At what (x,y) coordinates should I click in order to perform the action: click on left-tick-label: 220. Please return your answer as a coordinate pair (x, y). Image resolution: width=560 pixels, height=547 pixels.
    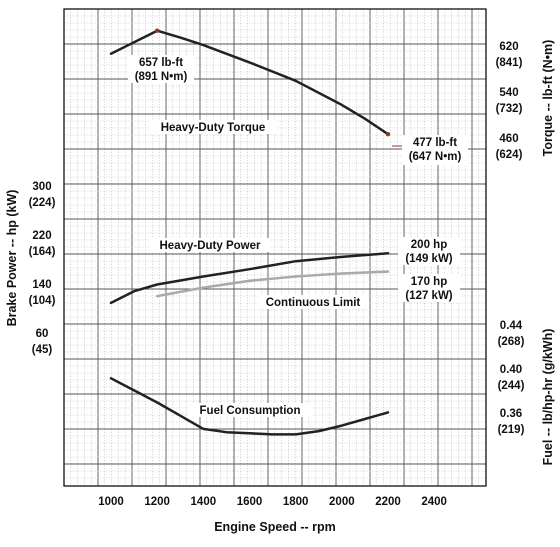
    Looking at the image, I should click on (41, 236).